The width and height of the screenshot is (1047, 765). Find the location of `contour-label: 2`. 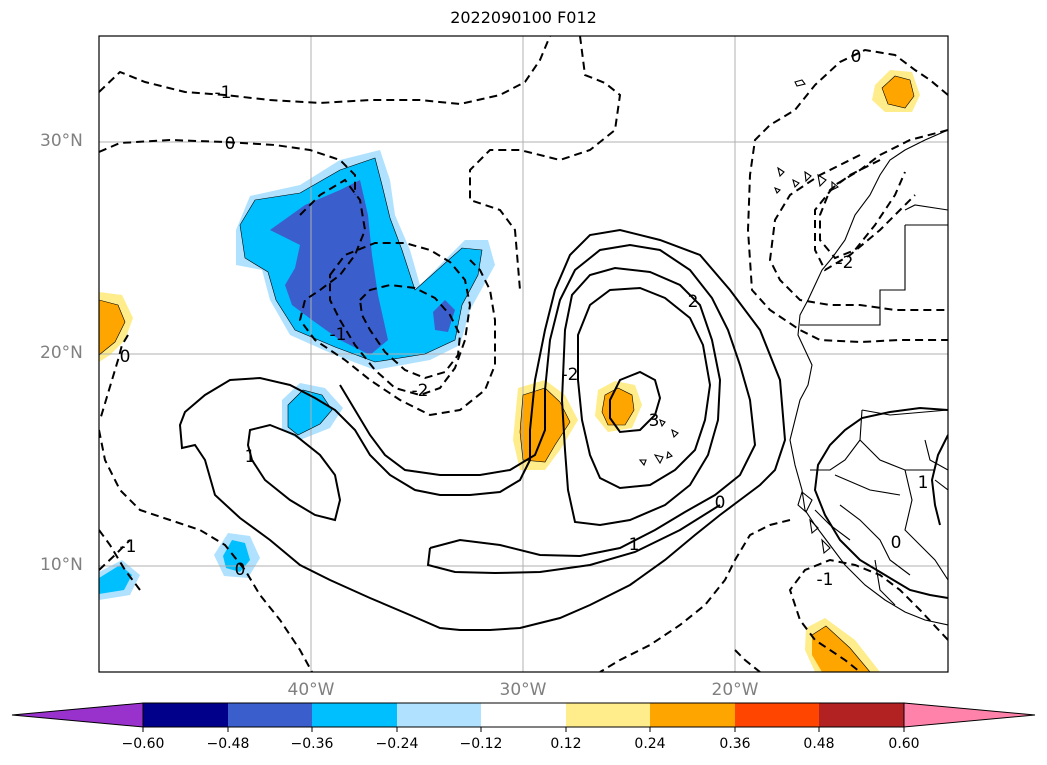

contour-label: 2 is located at coordinates (693, 302).